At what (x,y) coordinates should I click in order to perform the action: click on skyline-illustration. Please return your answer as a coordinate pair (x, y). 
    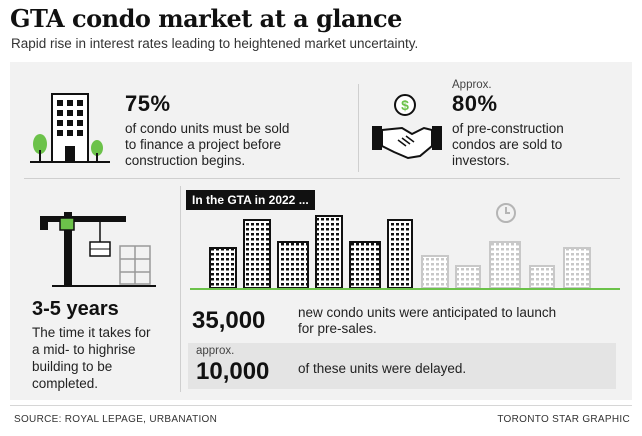
    Looking at the image, I should click on (405, 252).